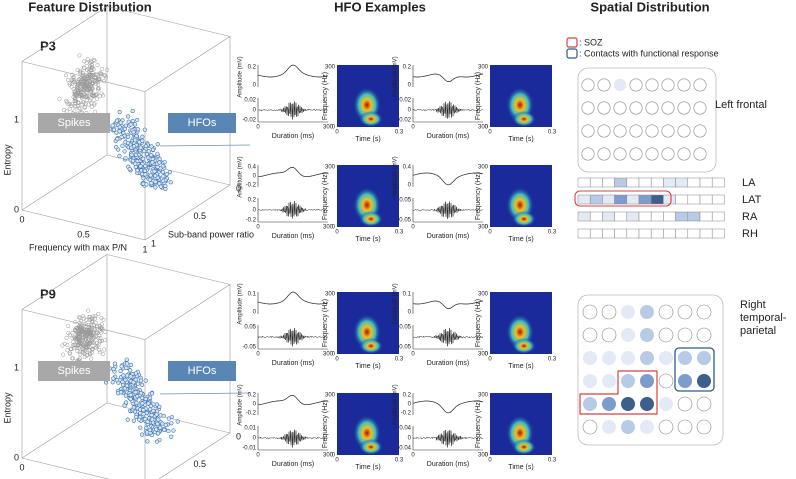  What do you see at coordinates (405, 101) in the screenshot?
I see `filt-tick-label: 0.02` at bounding box center [405, 101].